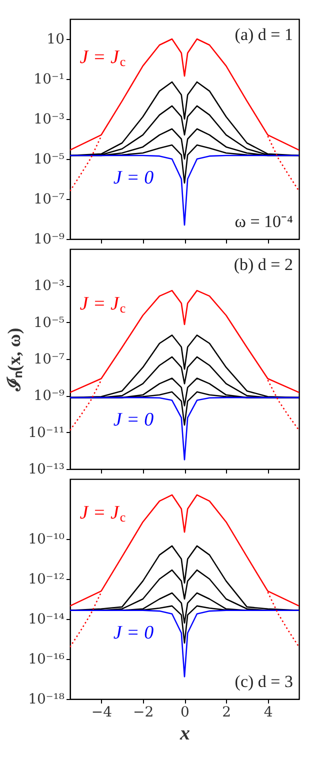  What do you see at coordinates (46, 540) in the screenshot?
I see `y-tick-label: 10⁻¹⁰` at bounding box center [46, 540].